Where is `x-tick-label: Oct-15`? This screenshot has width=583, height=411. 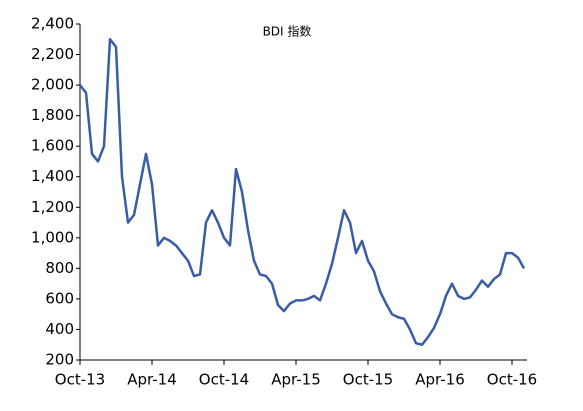
x-tick-label: Oct-15 is located at coordinates (368, 380).